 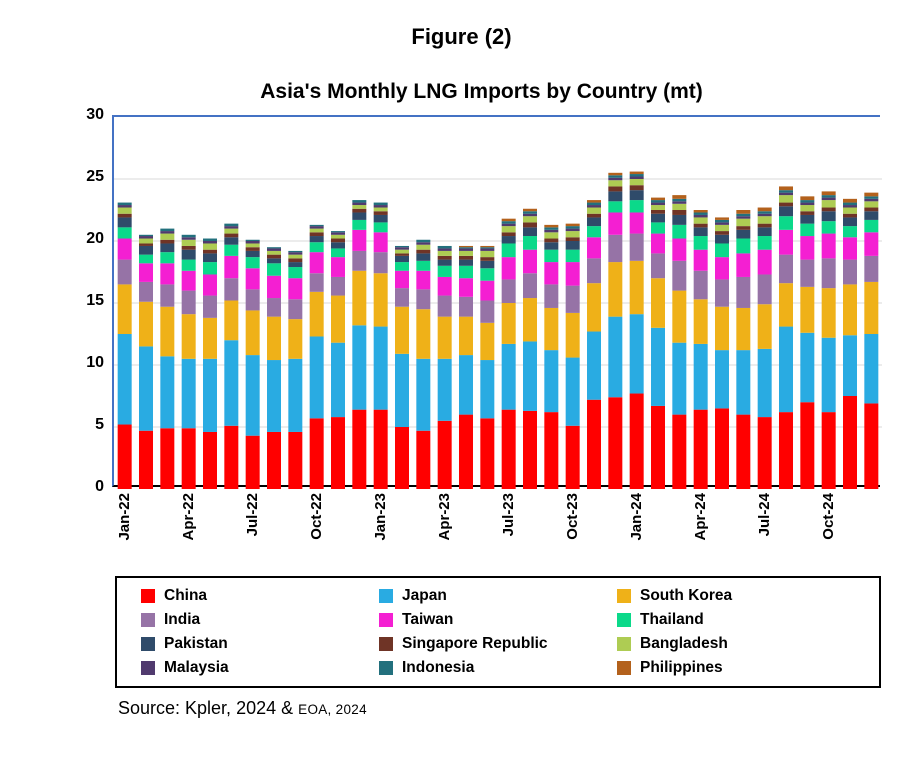 I want to click on legend-label: Indonesia, so click(x=438, y=667).